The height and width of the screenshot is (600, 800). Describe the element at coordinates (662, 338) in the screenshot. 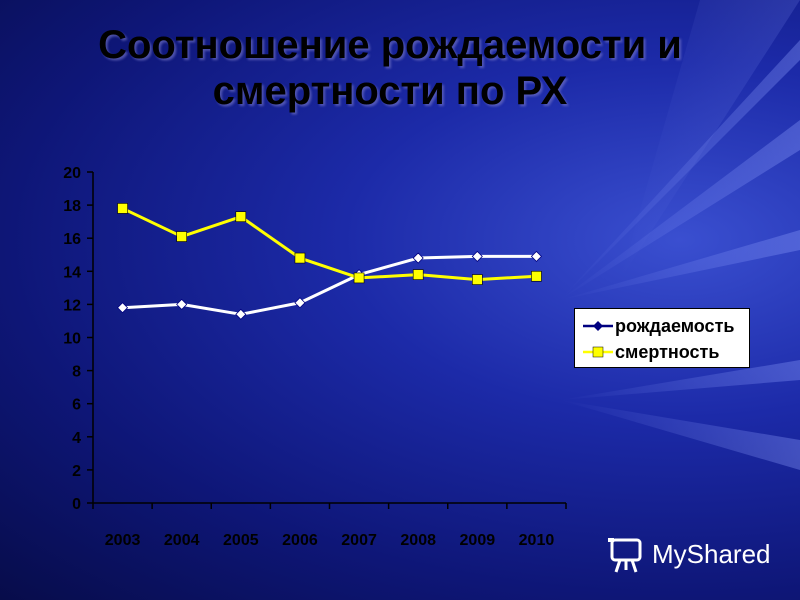

I see `chart-legend: рождаемость смертность` at that location.